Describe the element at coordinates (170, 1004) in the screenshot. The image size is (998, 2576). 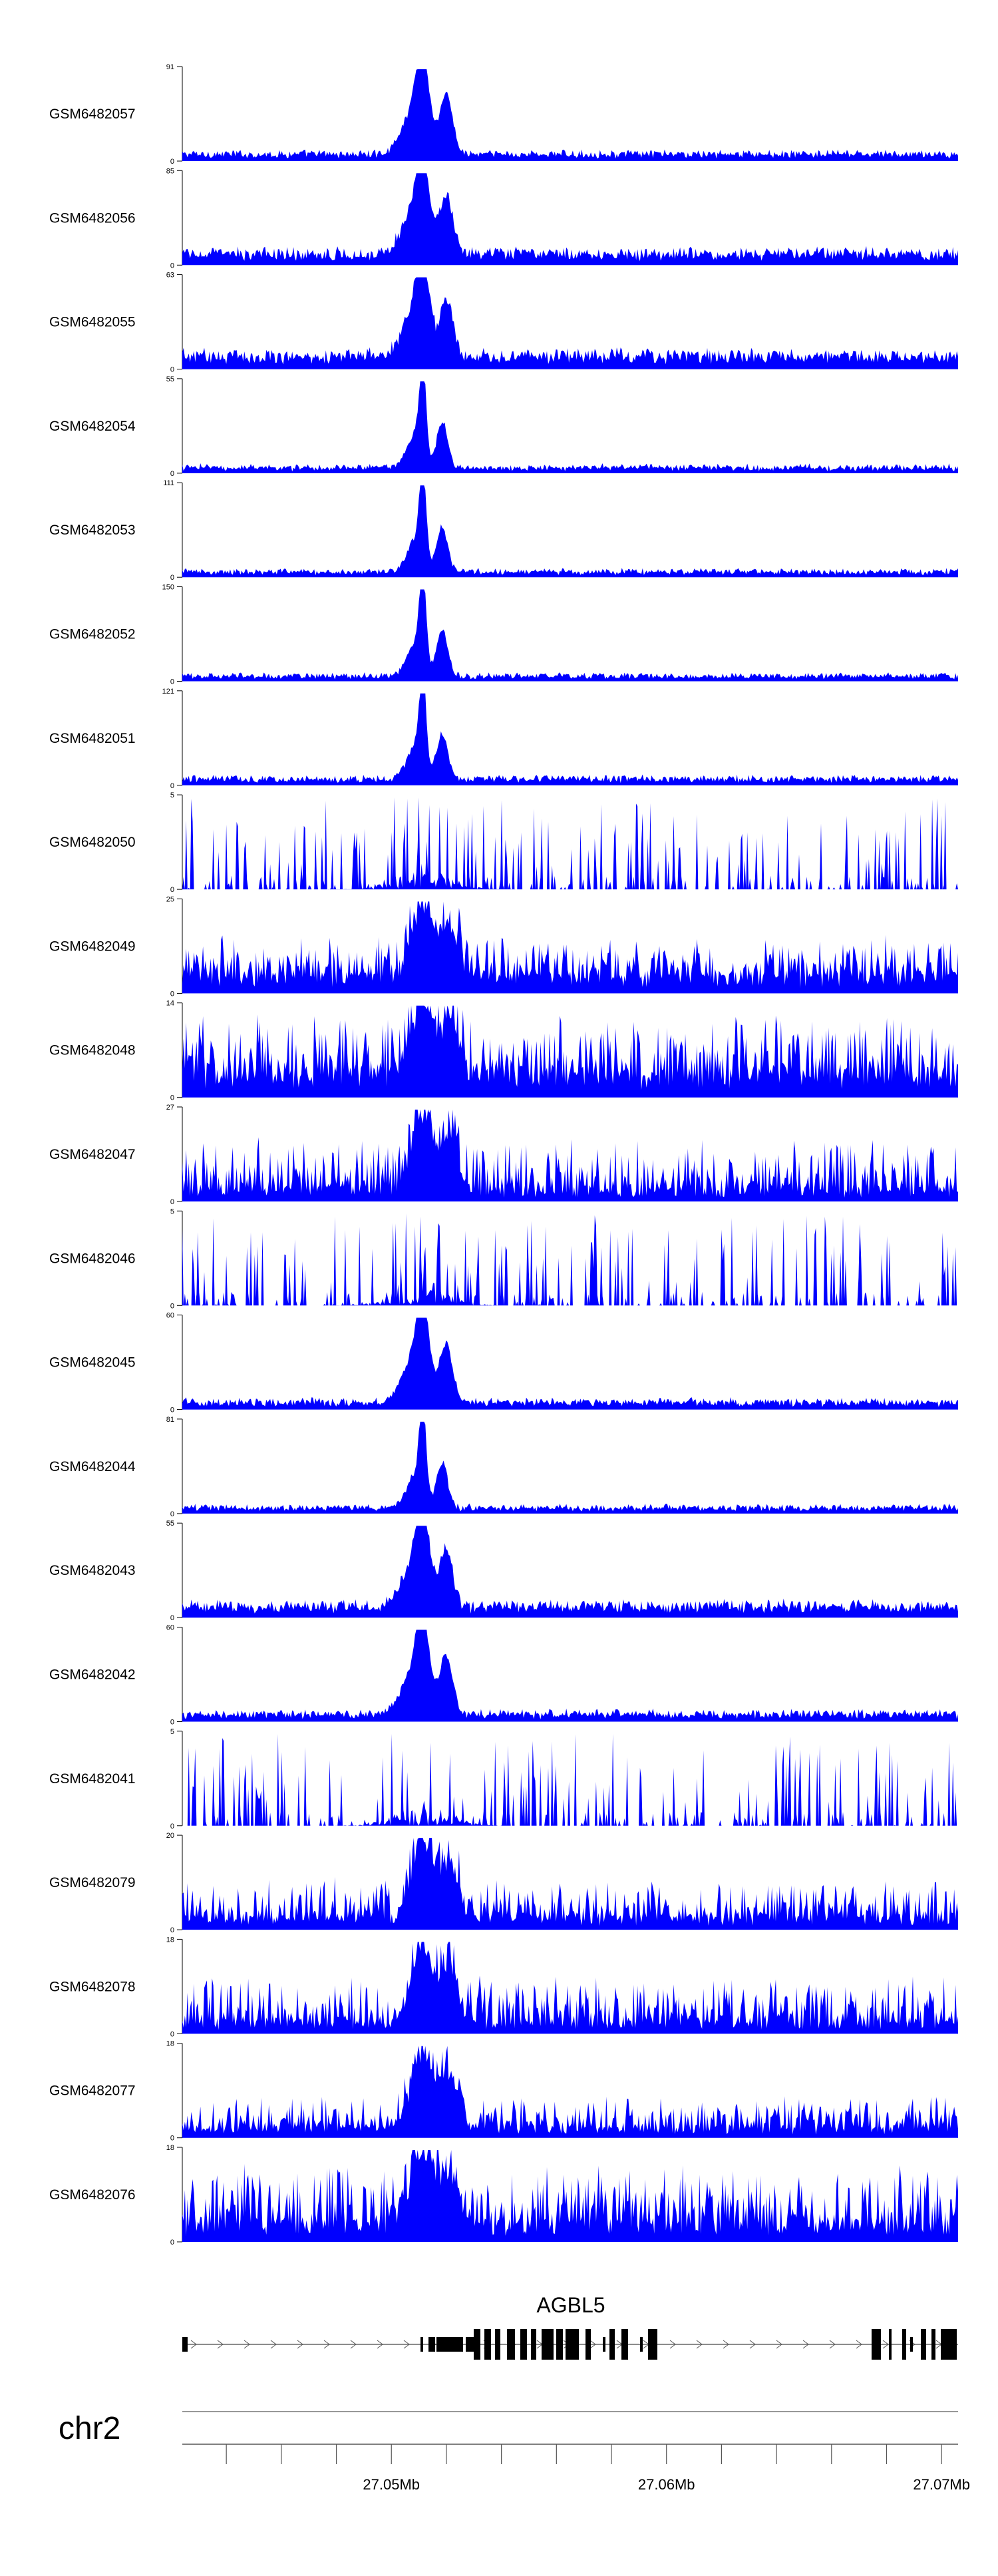
I see `y-max-label: 14` at that location.